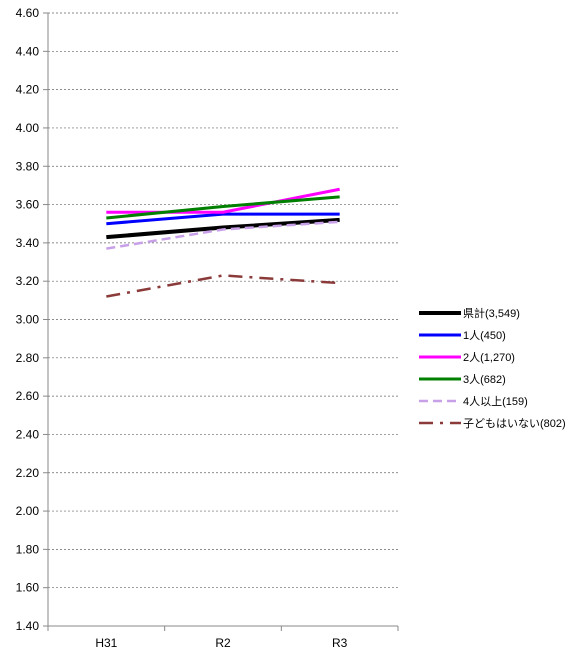  I want to click on legend-label-2: 2人(1,270), so click(489, 357).